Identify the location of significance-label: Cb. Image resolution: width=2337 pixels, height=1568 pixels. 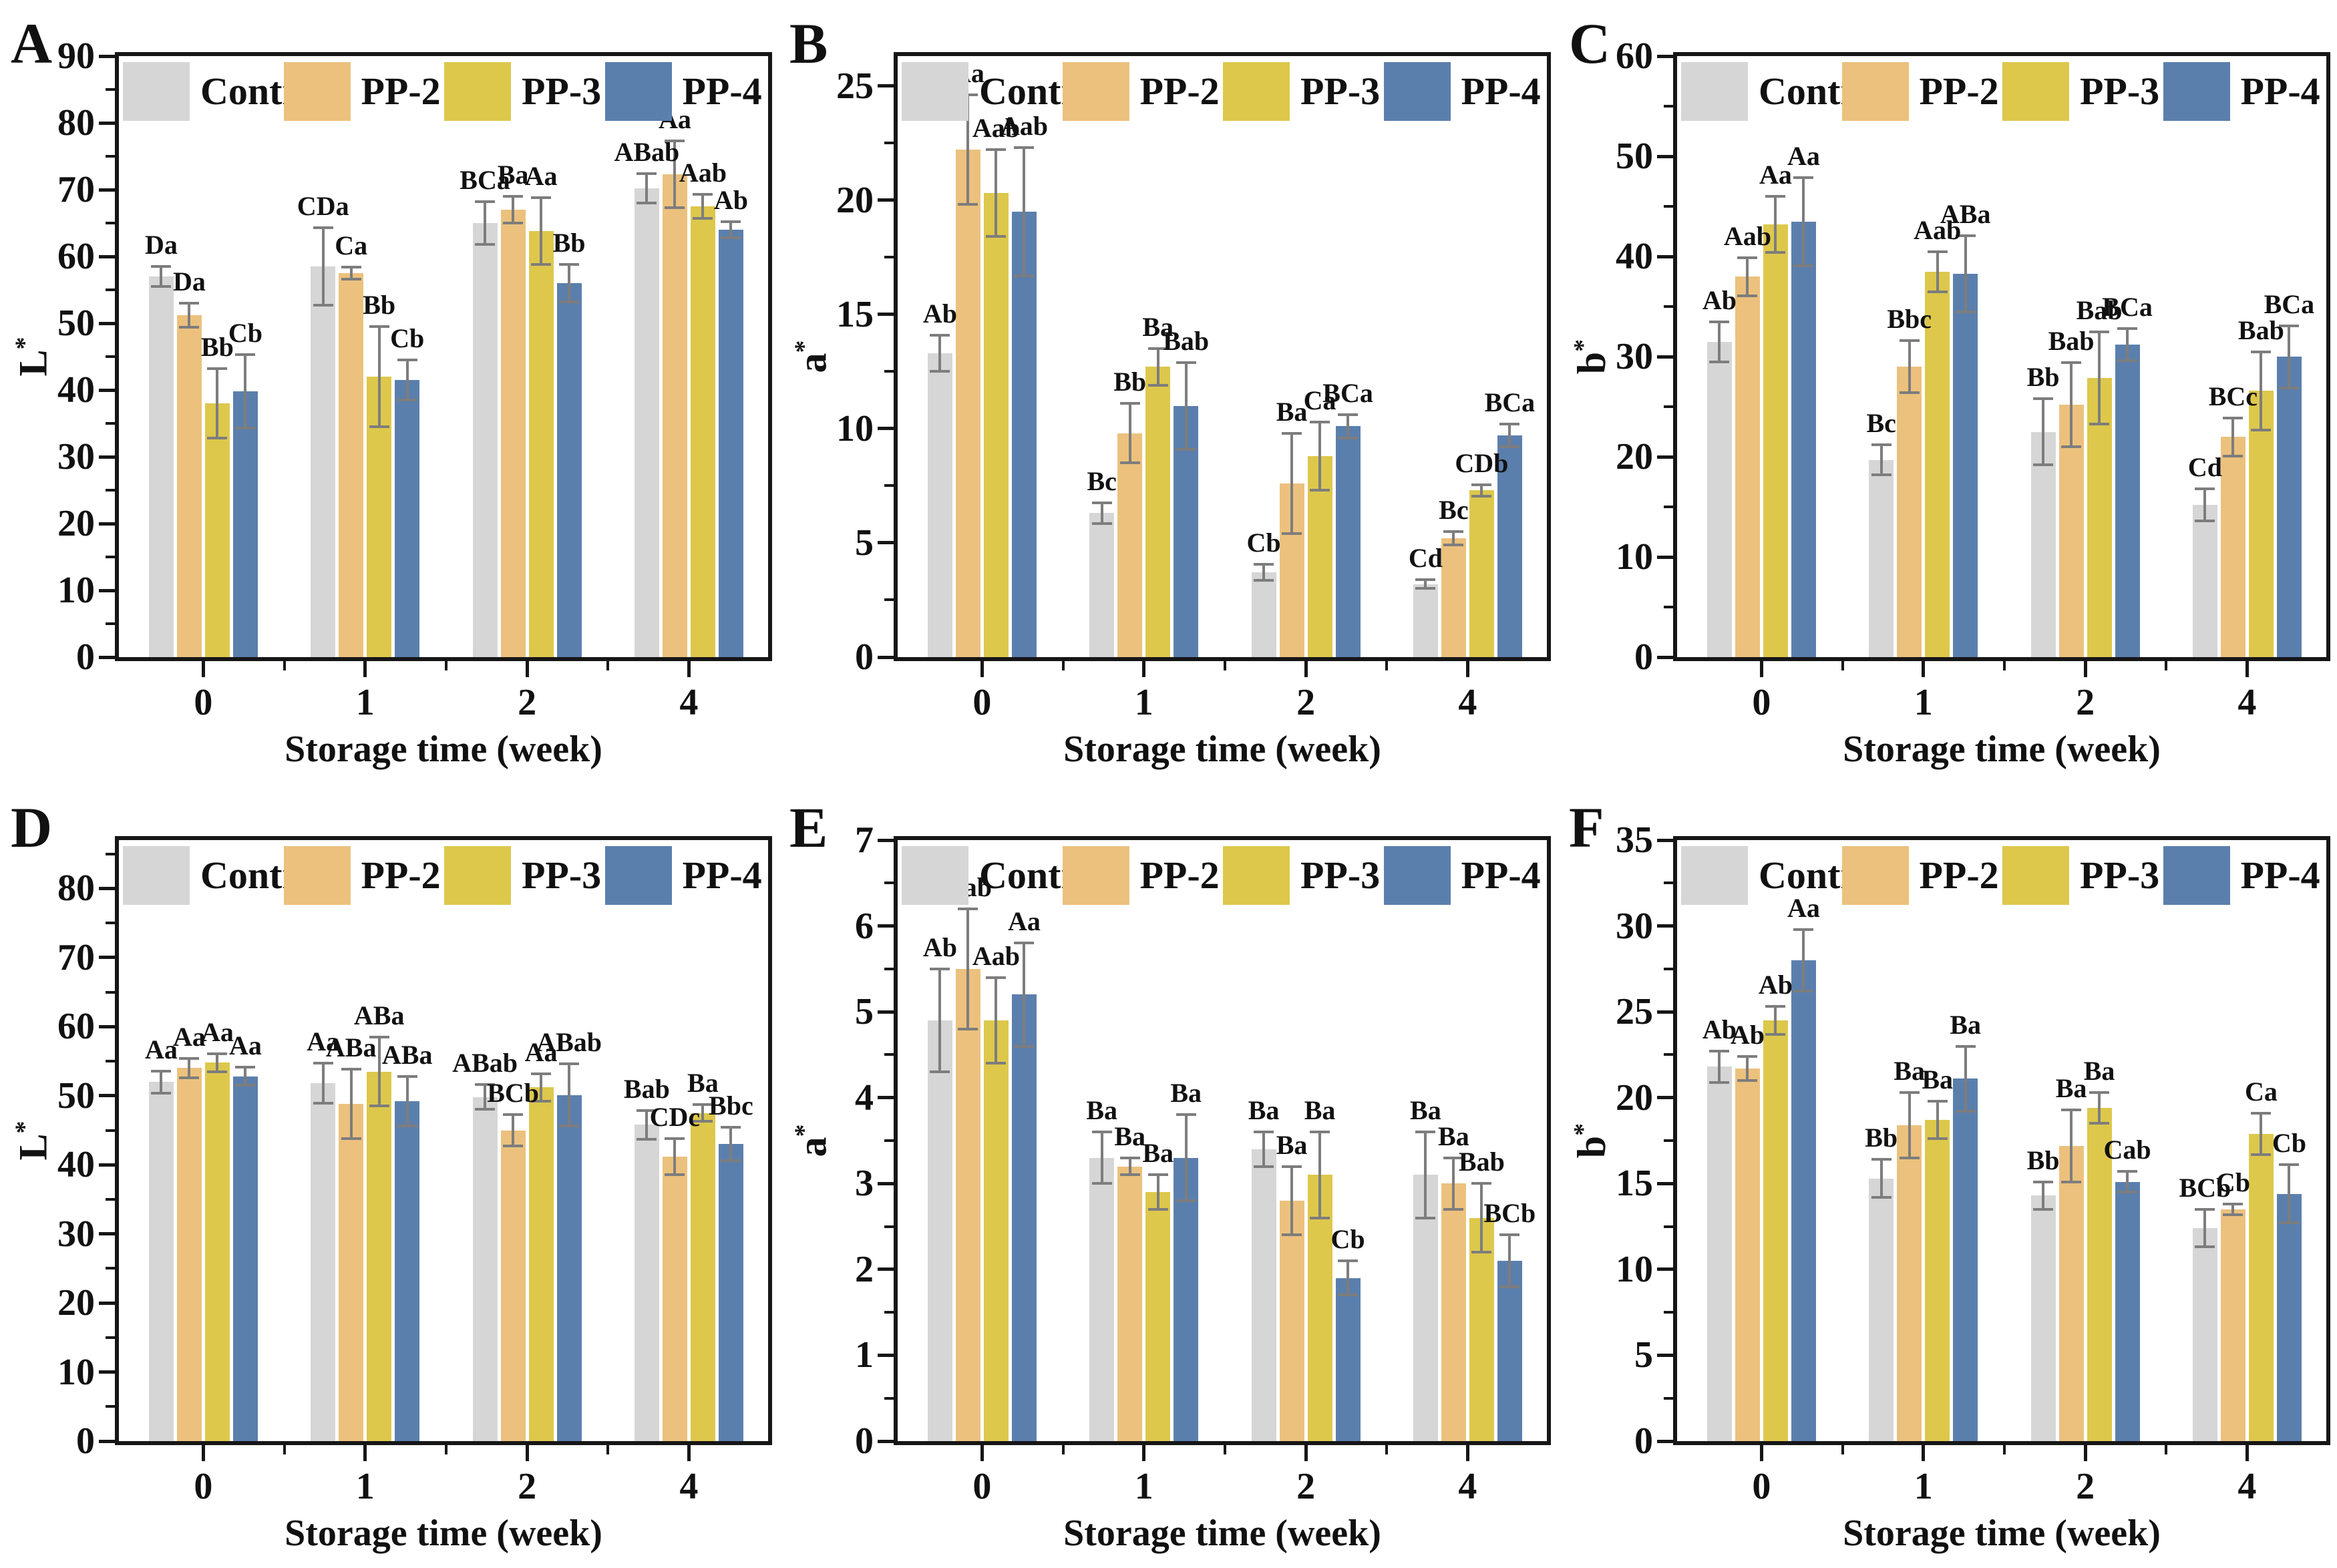
(407, 338).